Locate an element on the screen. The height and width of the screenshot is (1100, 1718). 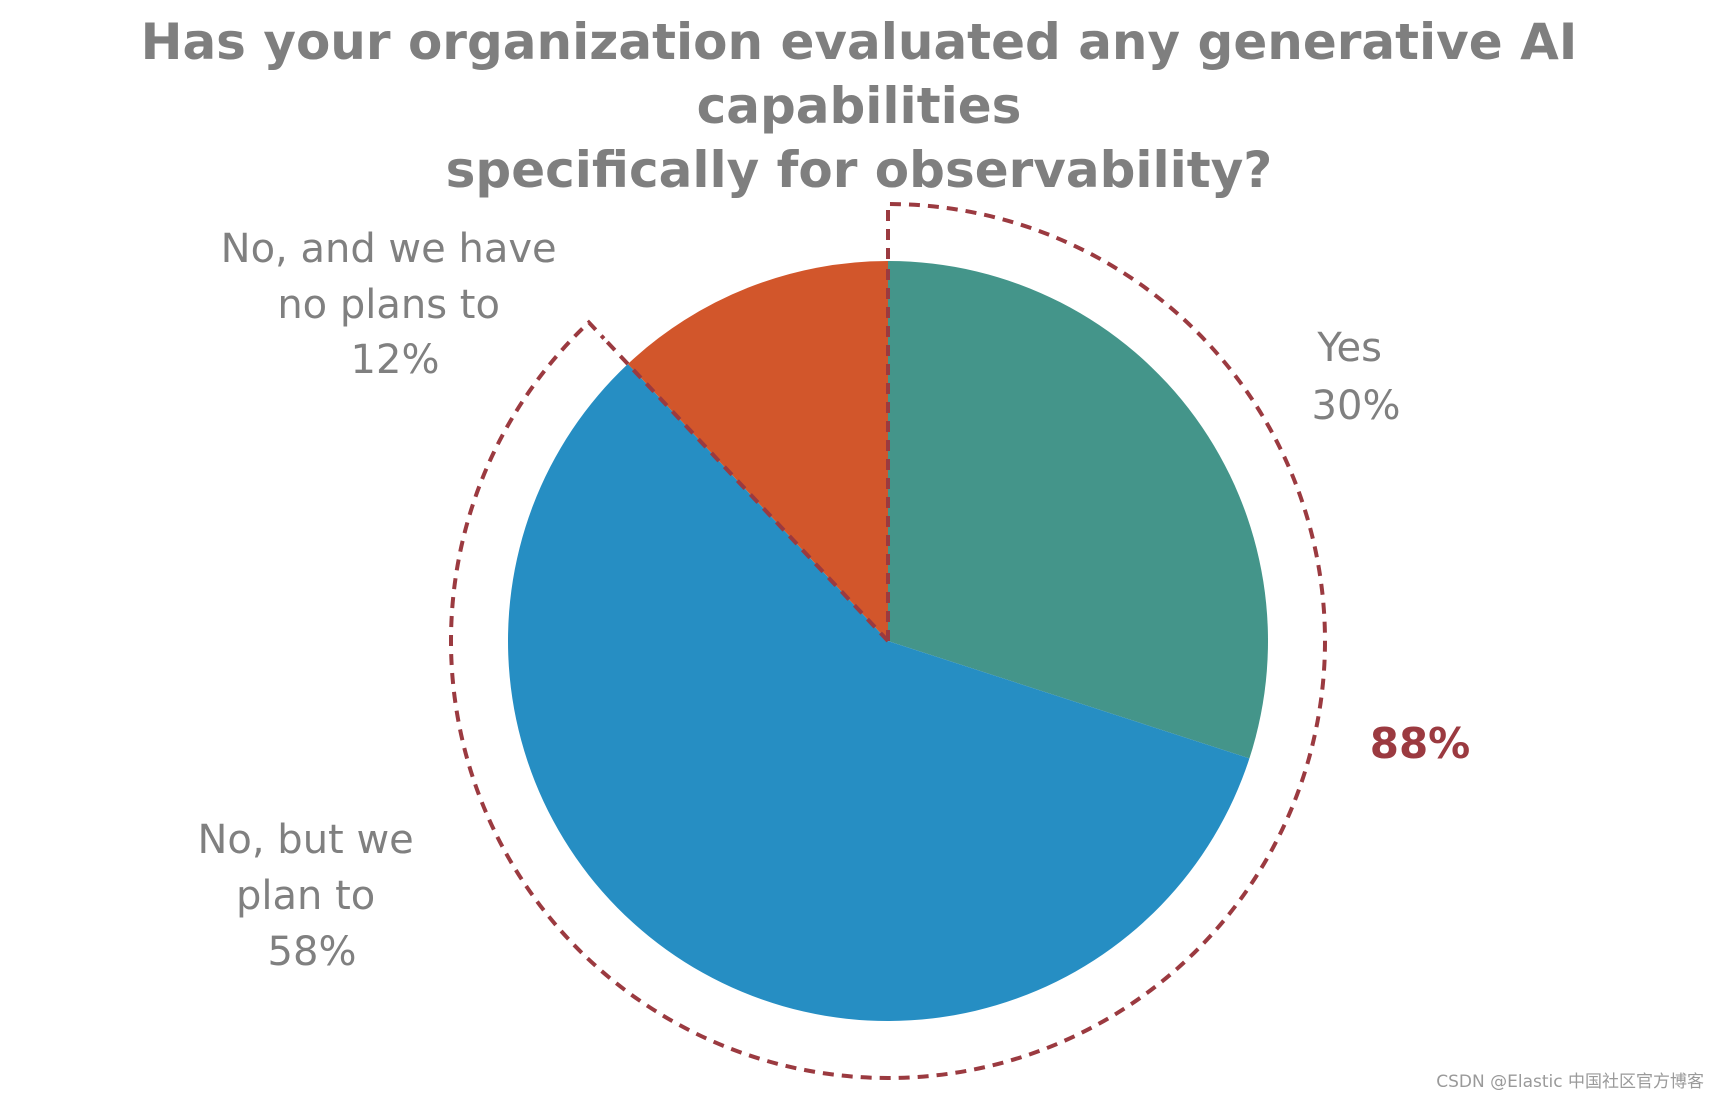
watermark: CSDN @Elastic 中国社区官方博客 is located at coordinates (1570, 1082).